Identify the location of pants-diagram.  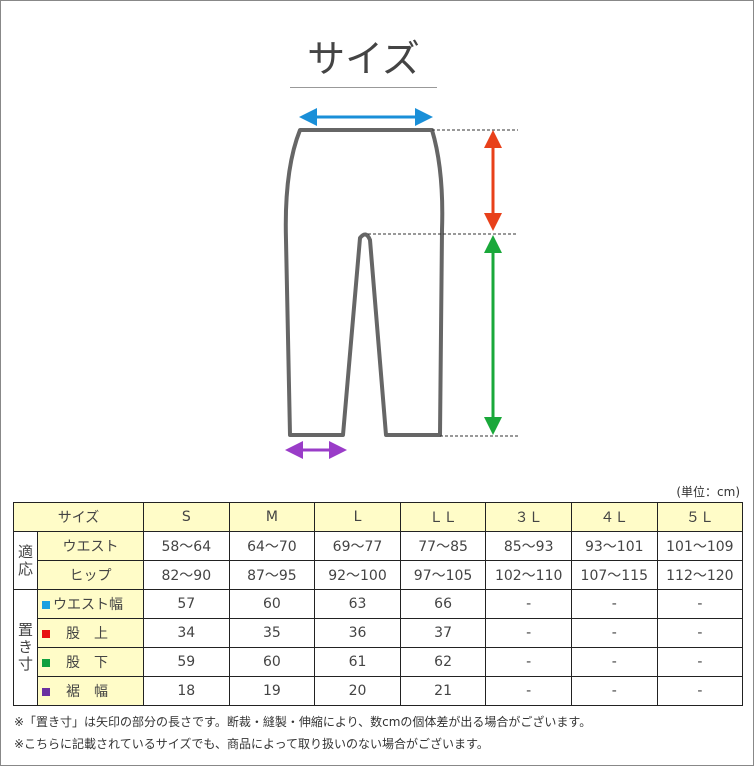
(400, 283).